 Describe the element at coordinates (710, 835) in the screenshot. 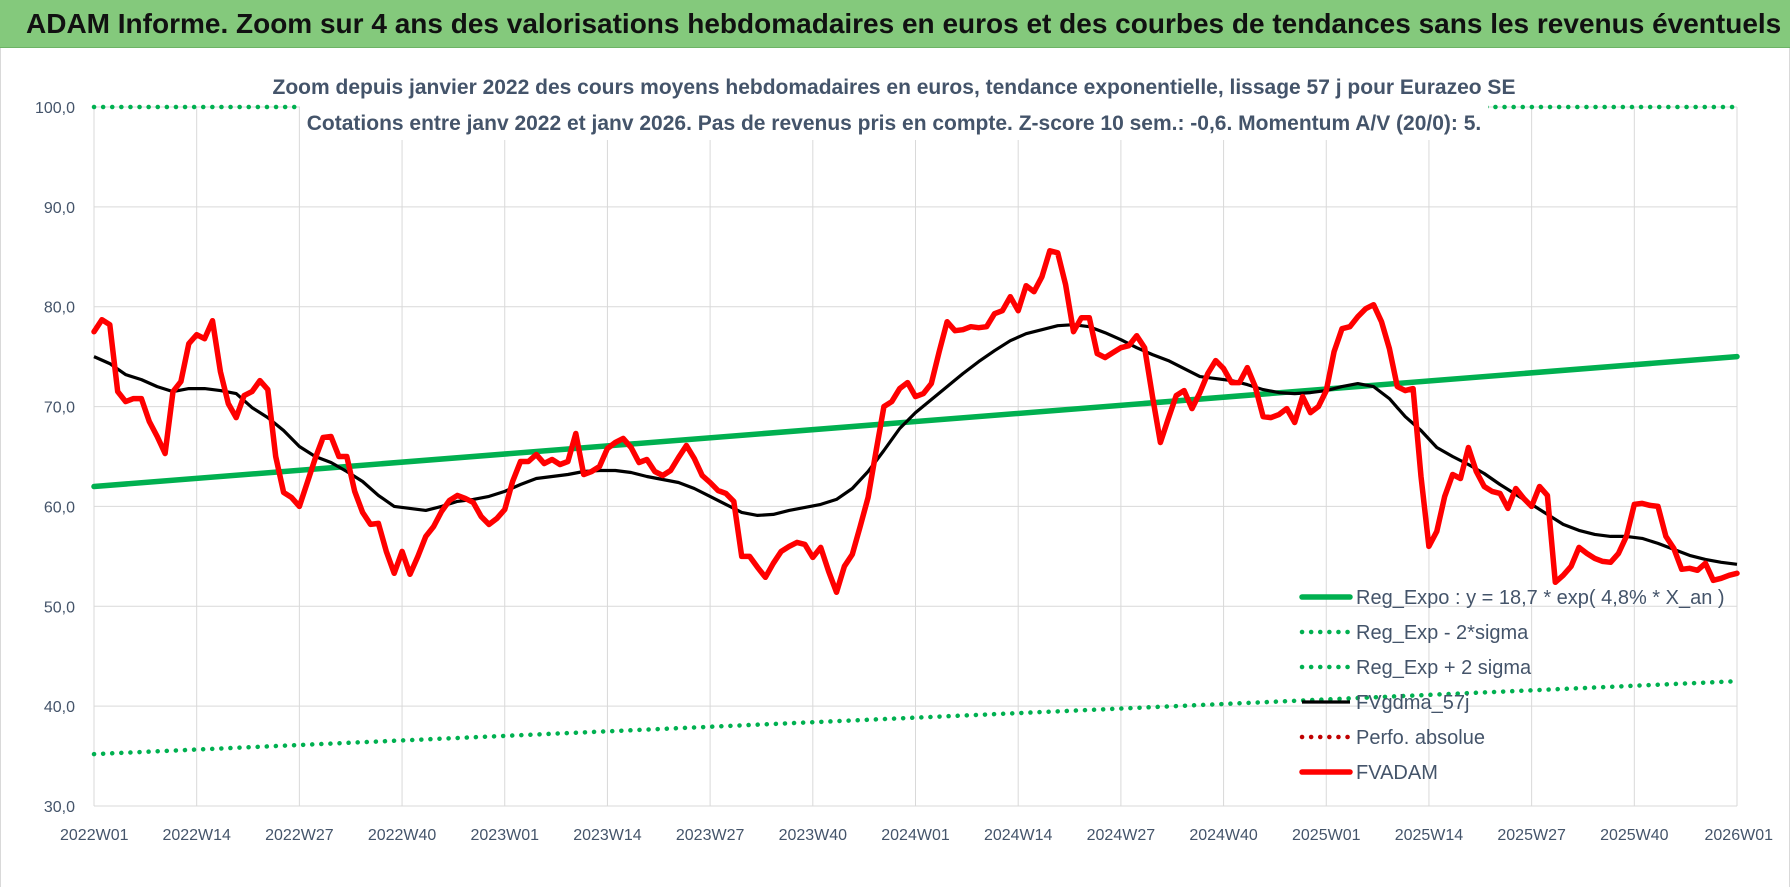

I see `x-tick-label: 2023W27` at that location.